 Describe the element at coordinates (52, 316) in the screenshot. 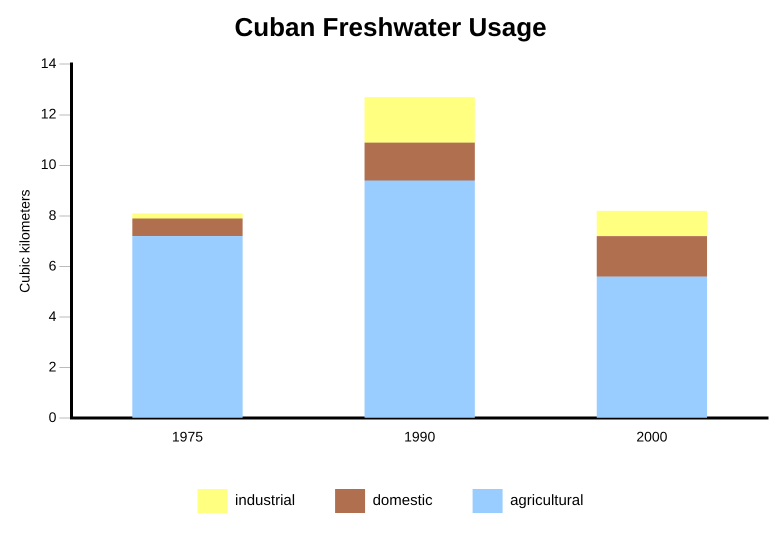

I see `y-tick-label: 4` at that location.